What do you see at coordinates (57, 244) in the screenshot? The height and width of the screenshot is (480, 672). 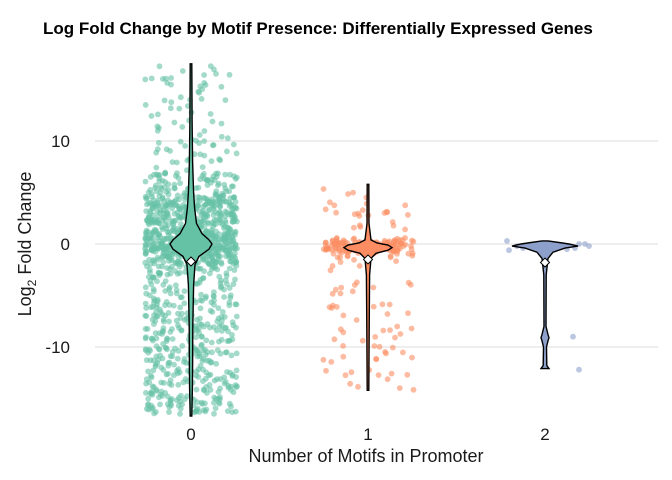 I see `y-axis-ticks: 10 0 -10` at bounding box center [57, 244].